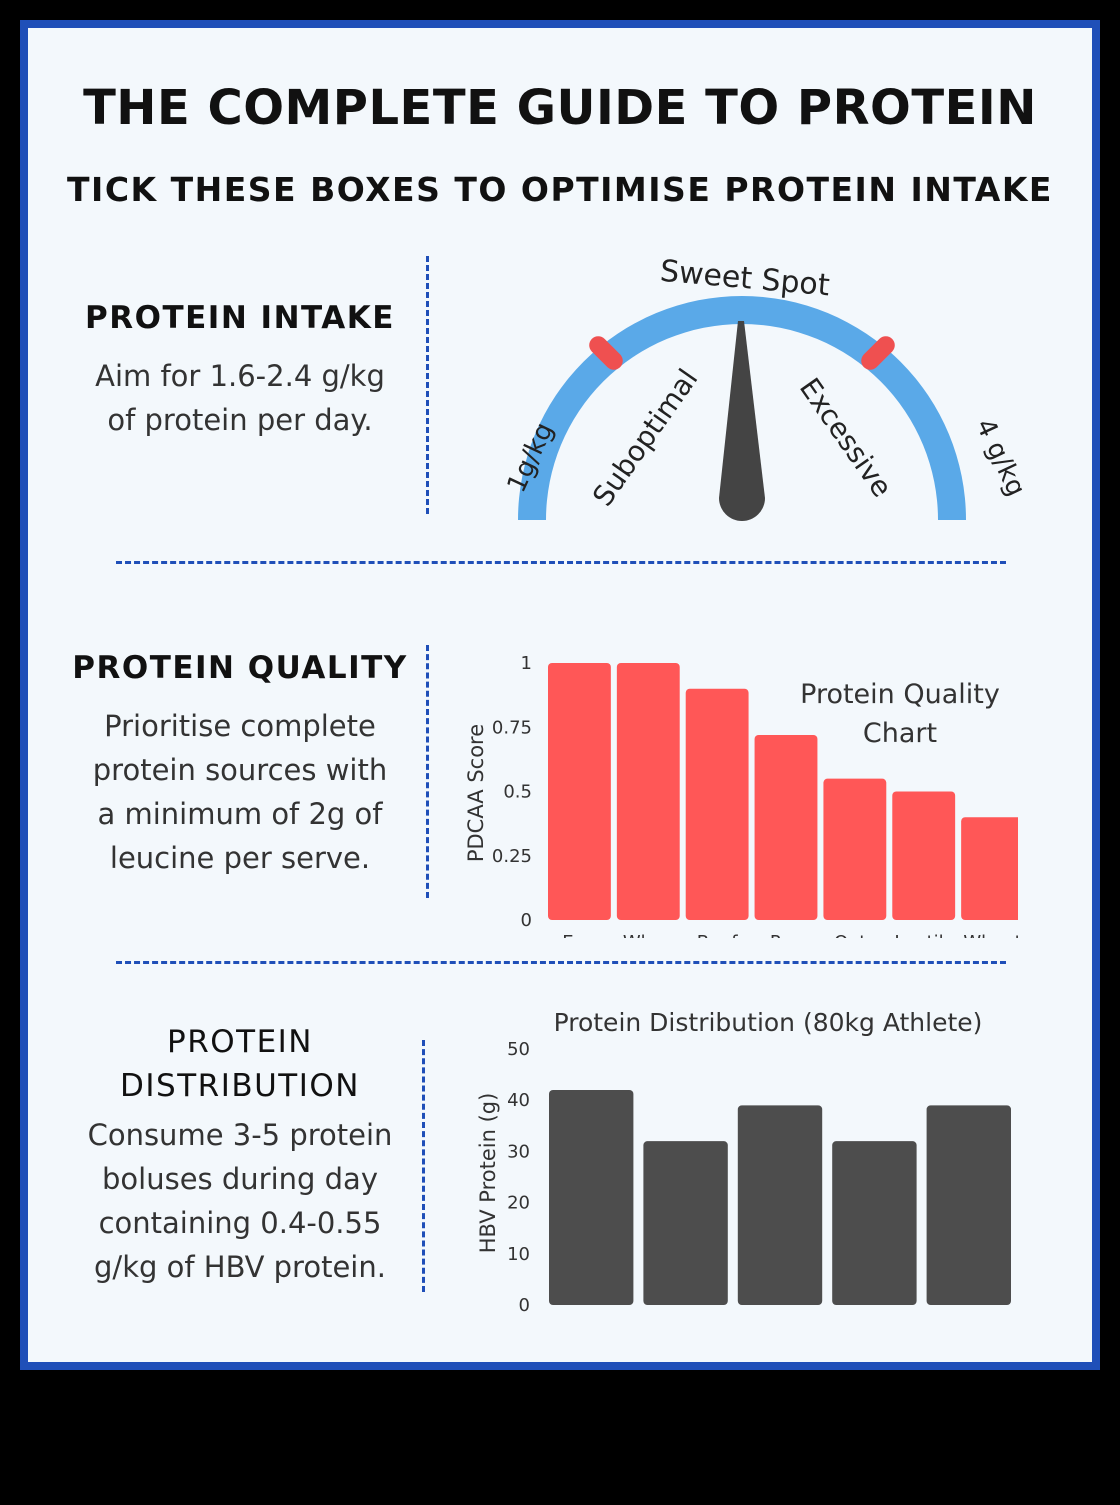 This screenshot has height=1505, width=1120. I want to click on quality-y-tick-label: 0.25, so click(512, 856).